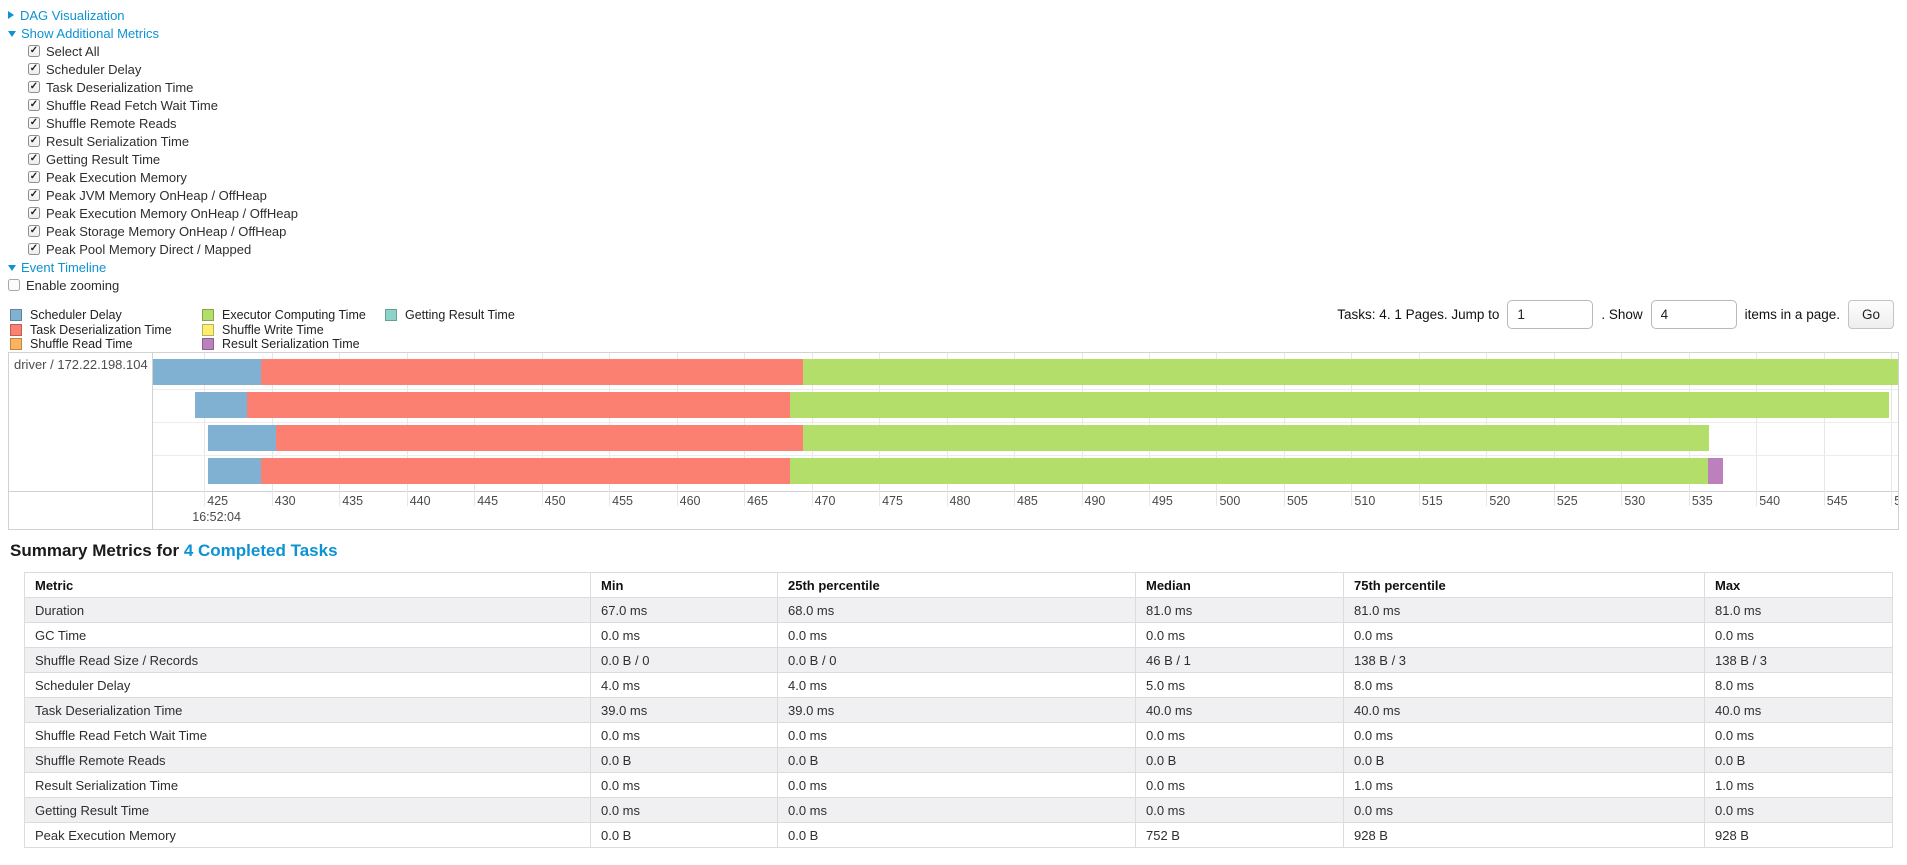 Image resolution: width=1907 pixels, height=865 pixels. What do you see at coordinates (1837, 501) in the screenshot?
I see `timeline-tick-label: 545` at bounding box center [1837, 501].